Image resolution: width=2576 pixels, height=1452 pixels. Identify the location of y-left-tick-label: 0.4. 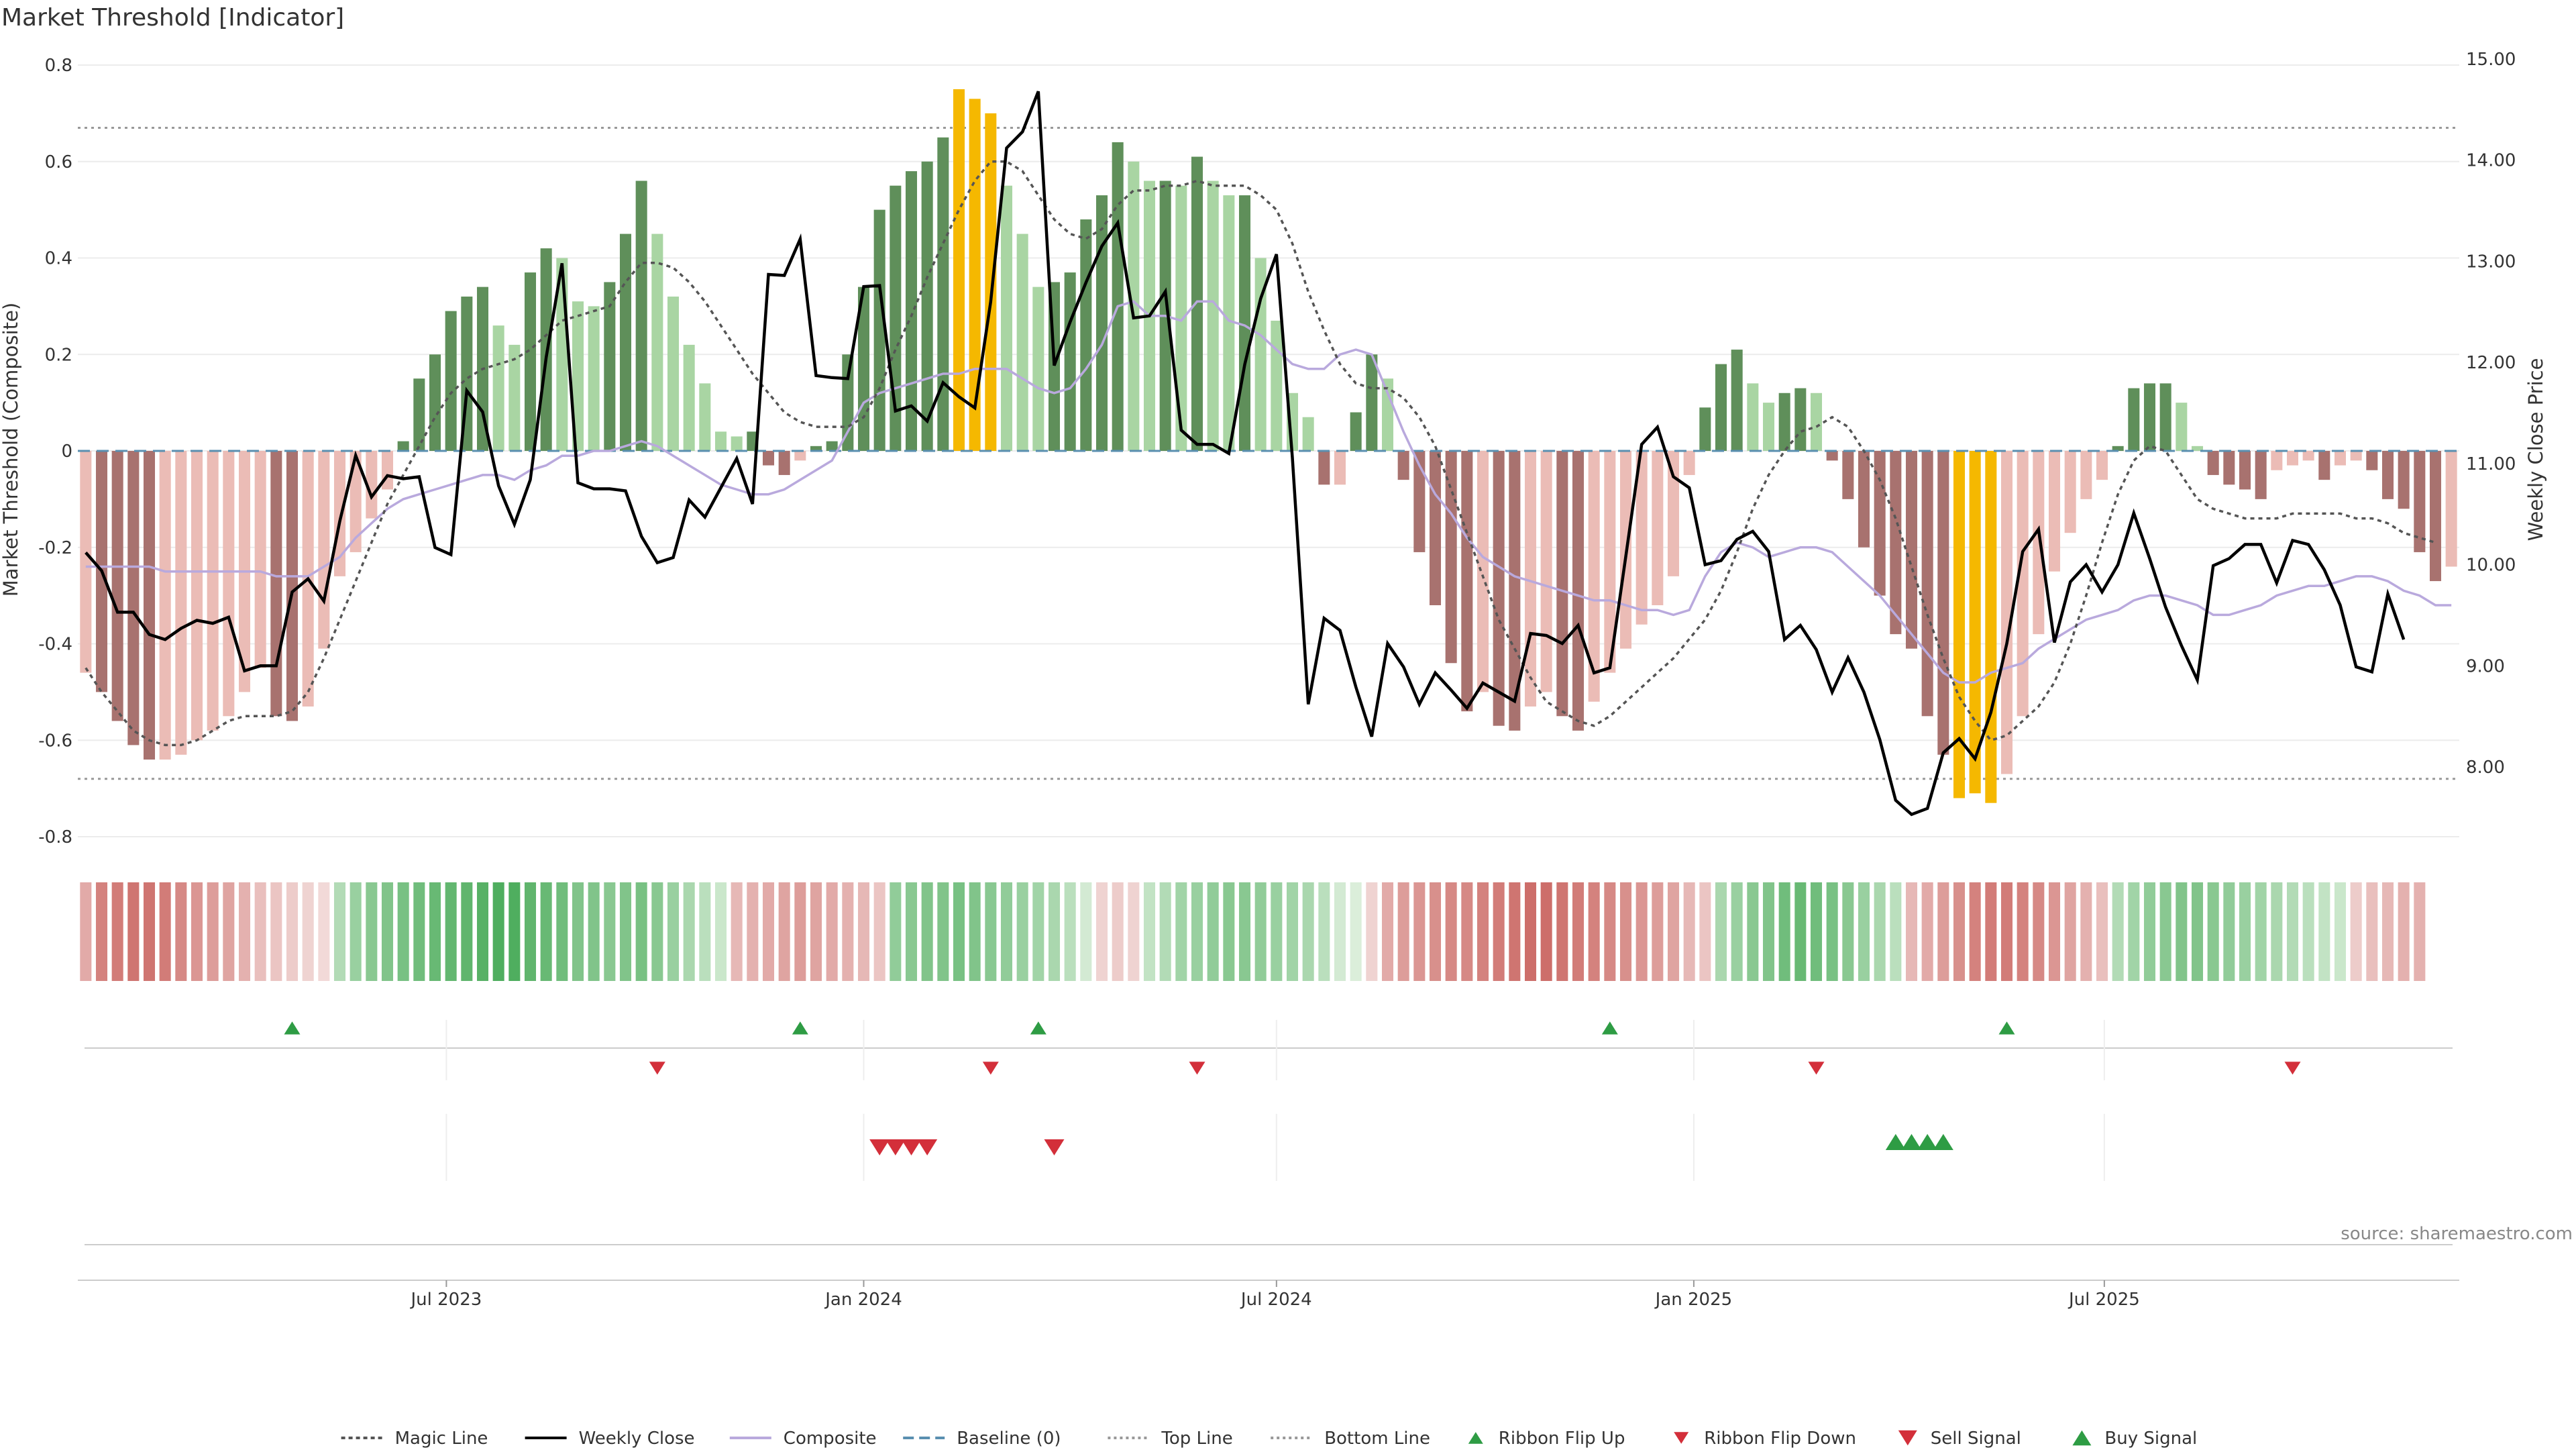
(58, 259).